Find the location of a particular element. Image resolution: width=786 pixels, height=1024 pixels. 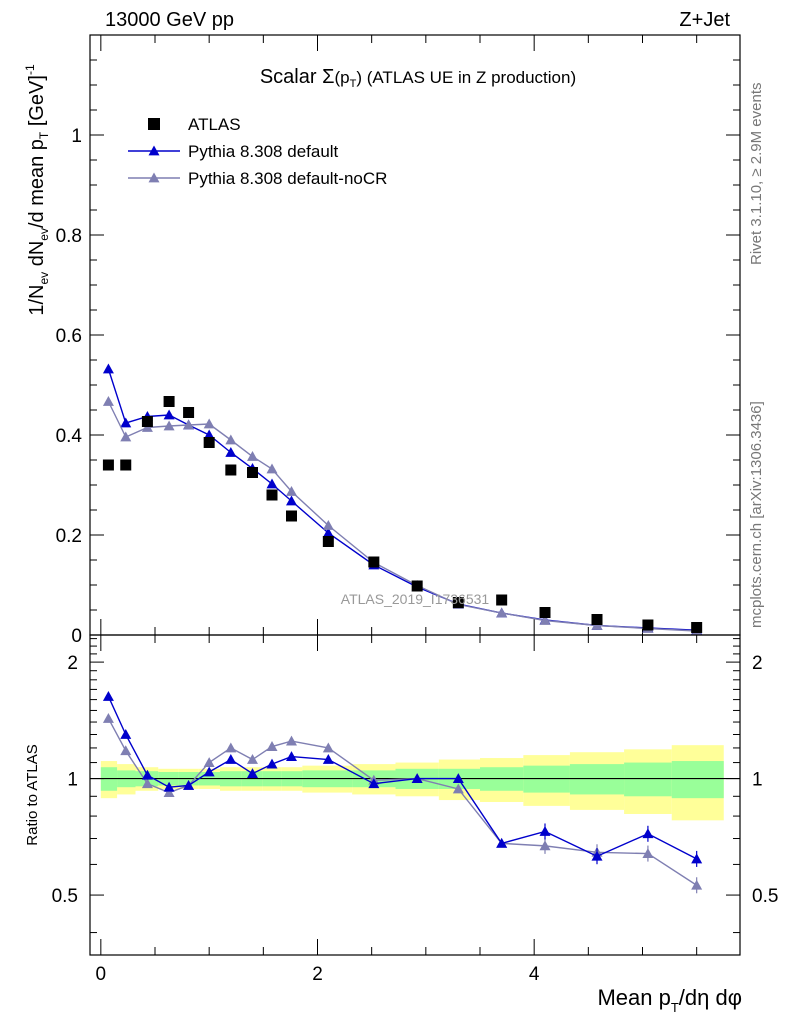

ratio-y-tick-label-right: 2 is located at coordinates (757, 663).